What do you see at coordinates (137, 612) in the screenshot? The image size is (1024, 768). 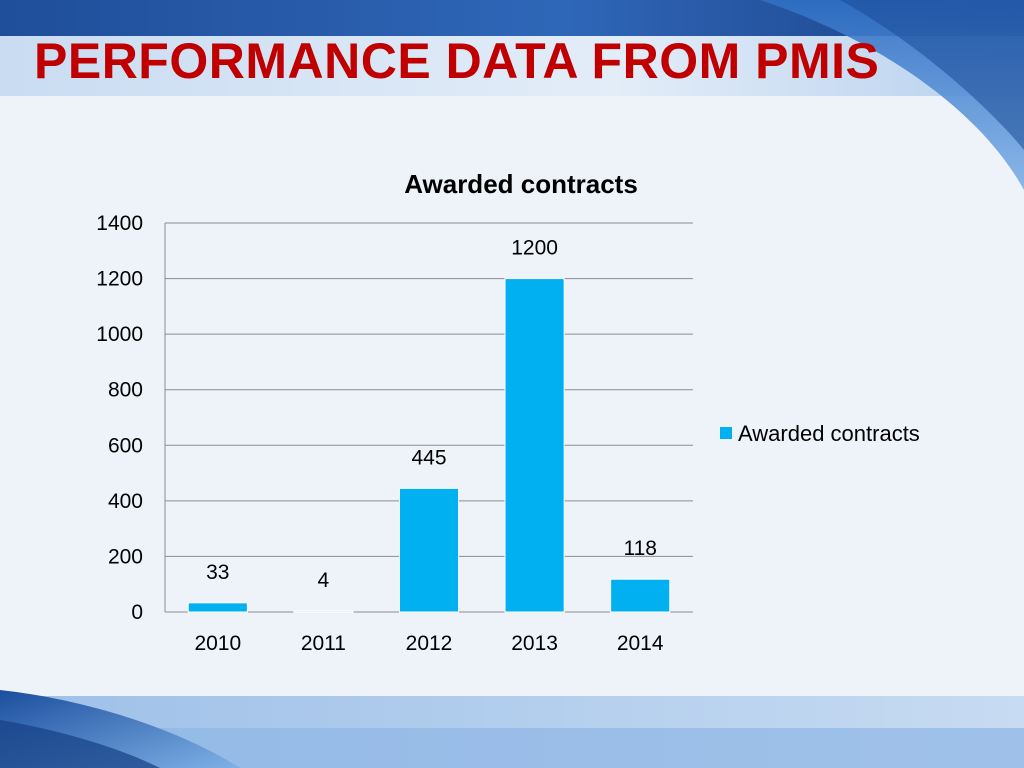 I see `y-tick-label: 0` at bounding box center [137, 612].